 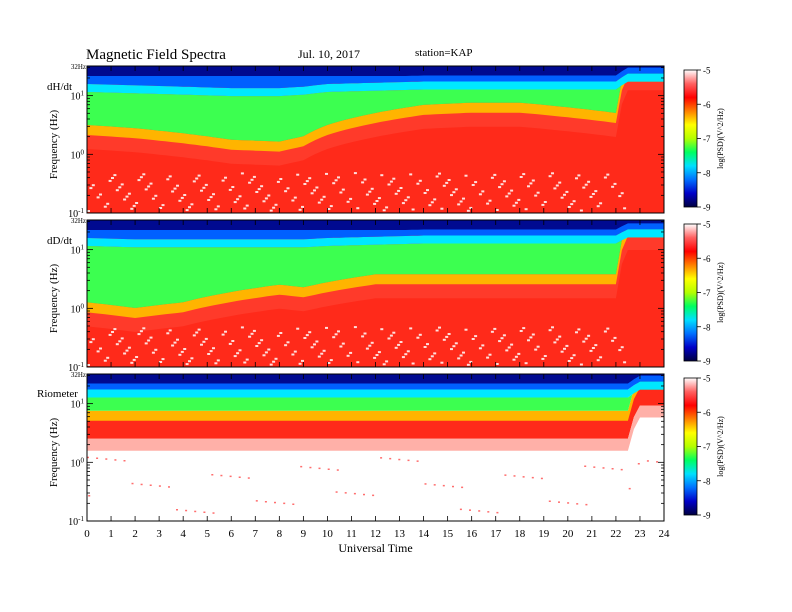 What do you see at coordinates (707, 259) in the screenshot?
I see `colorbar-tick-label: -6` at bounding box center [707, 259].